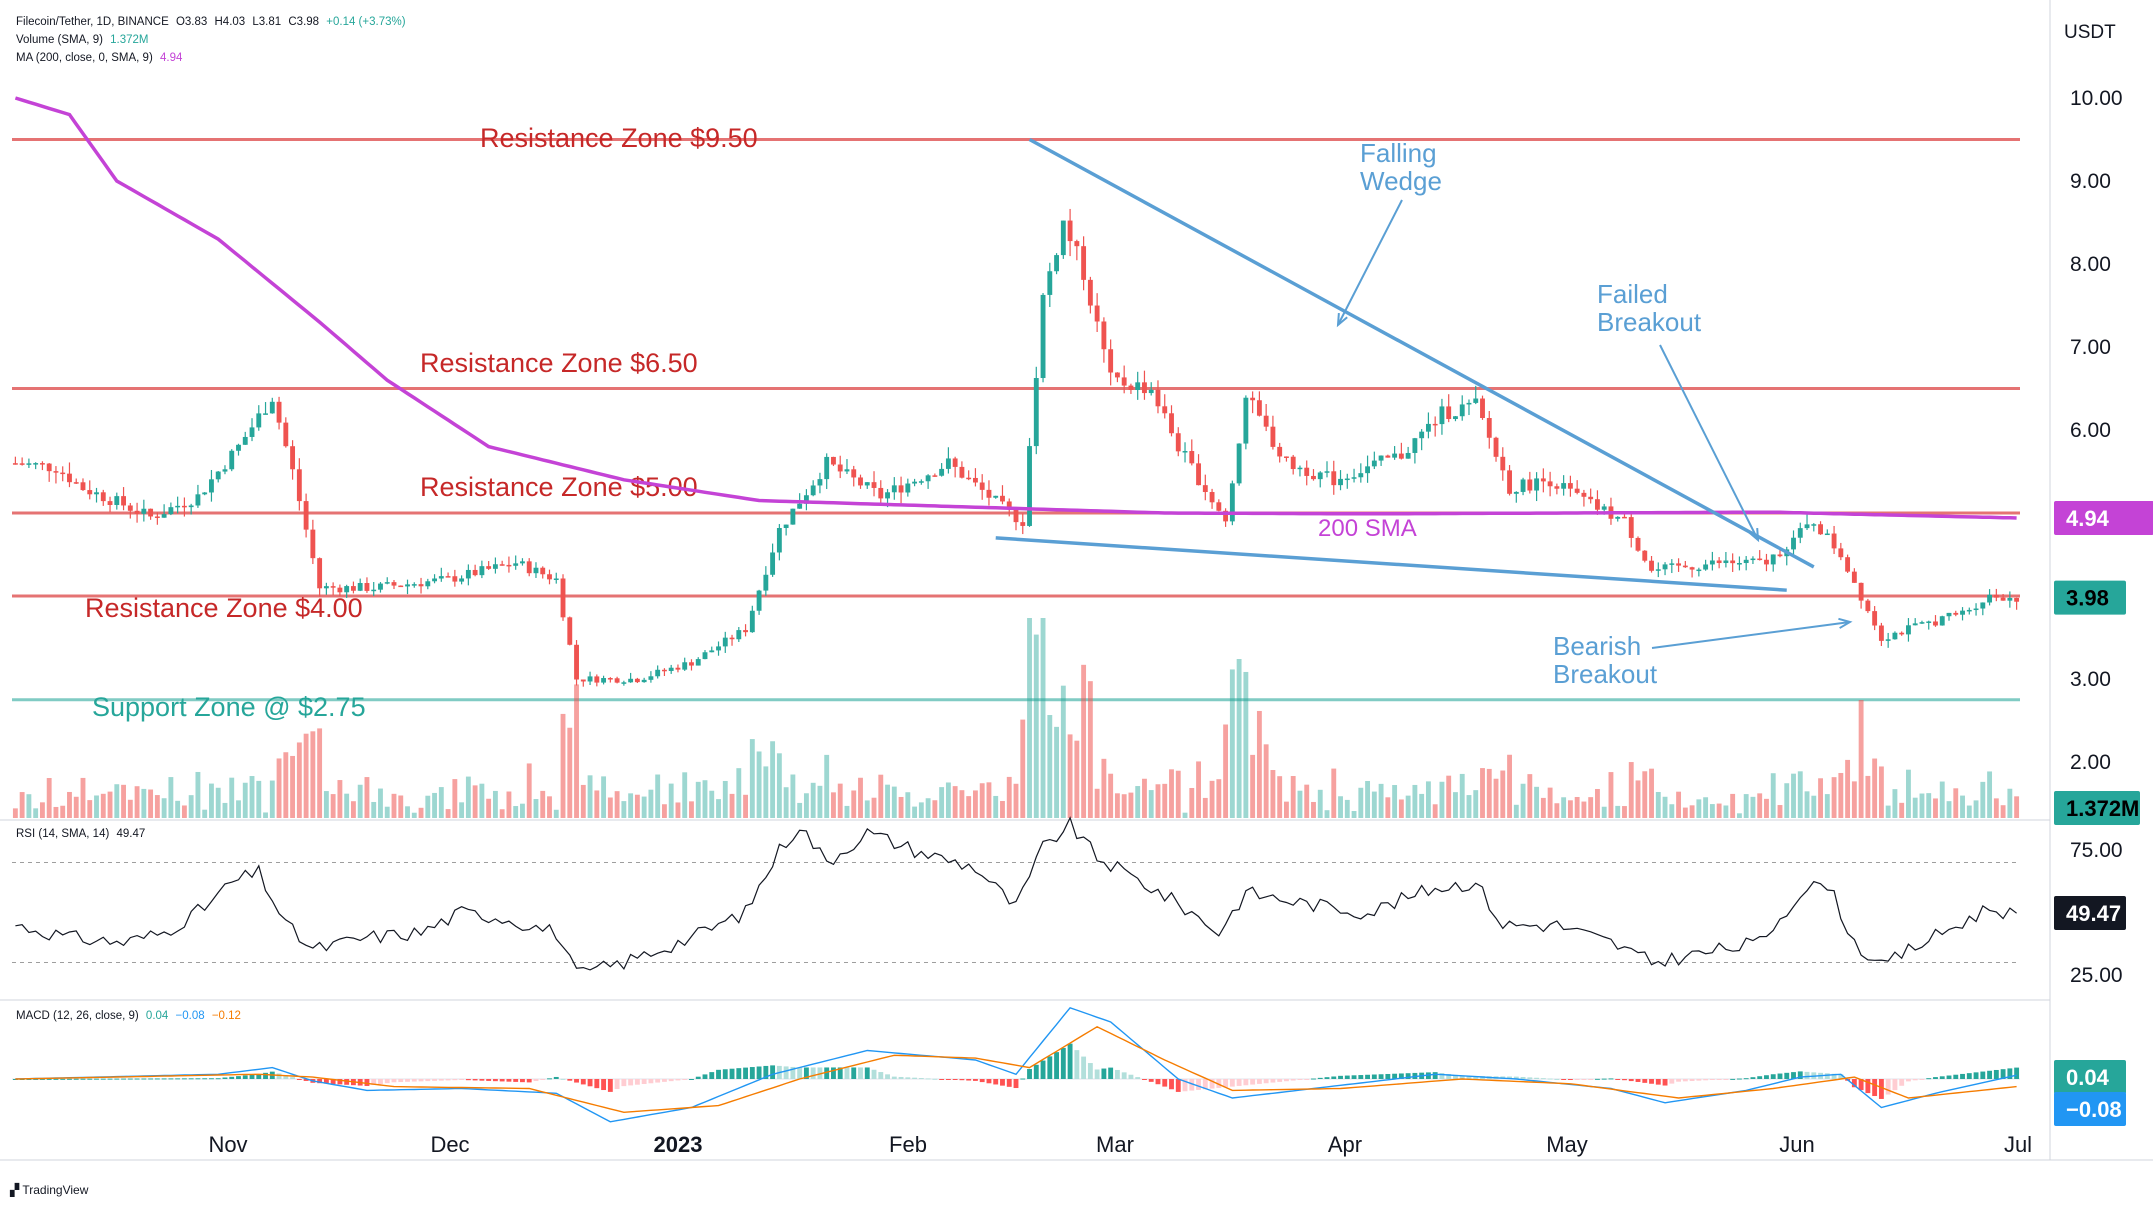 The height and width of the screenshot is (1205, 2153). Describe the element at coordinates (1016, 1070) in the screenshot. I see `macd-signal-line` at that location.